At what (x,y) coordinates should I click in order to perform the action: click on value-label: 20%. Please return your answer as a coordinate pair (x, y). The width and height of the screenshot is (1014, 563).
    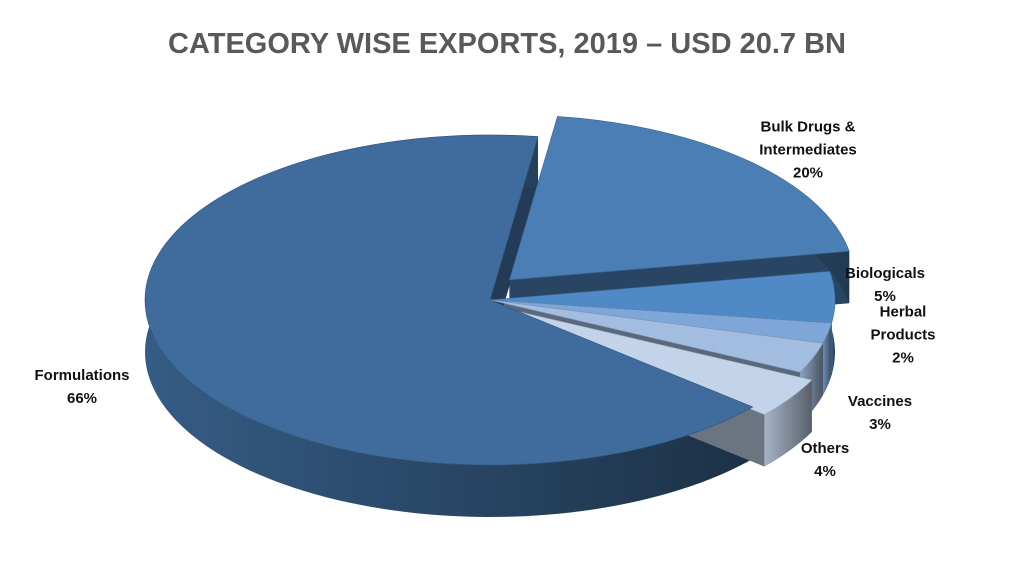
    Looking at the image, I should click on (808, 173).